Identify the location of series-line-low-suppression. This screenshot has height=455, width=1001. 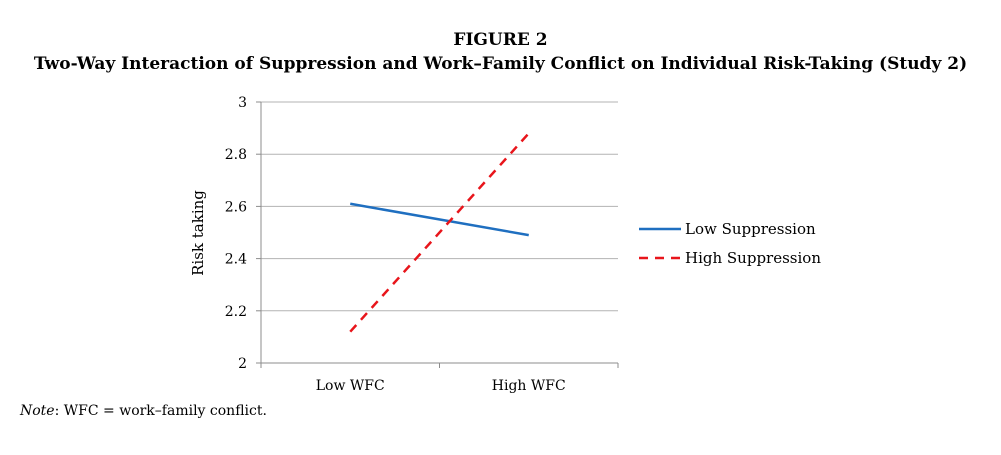
(439, 219).